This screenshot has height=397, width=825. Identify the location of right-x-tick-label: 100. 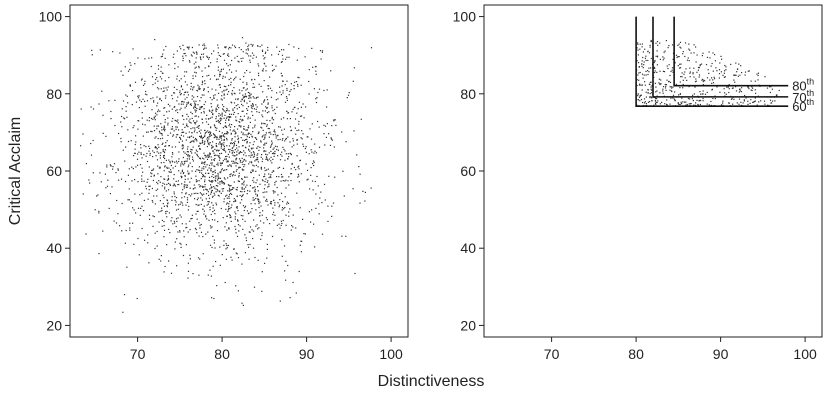
(805, 354).